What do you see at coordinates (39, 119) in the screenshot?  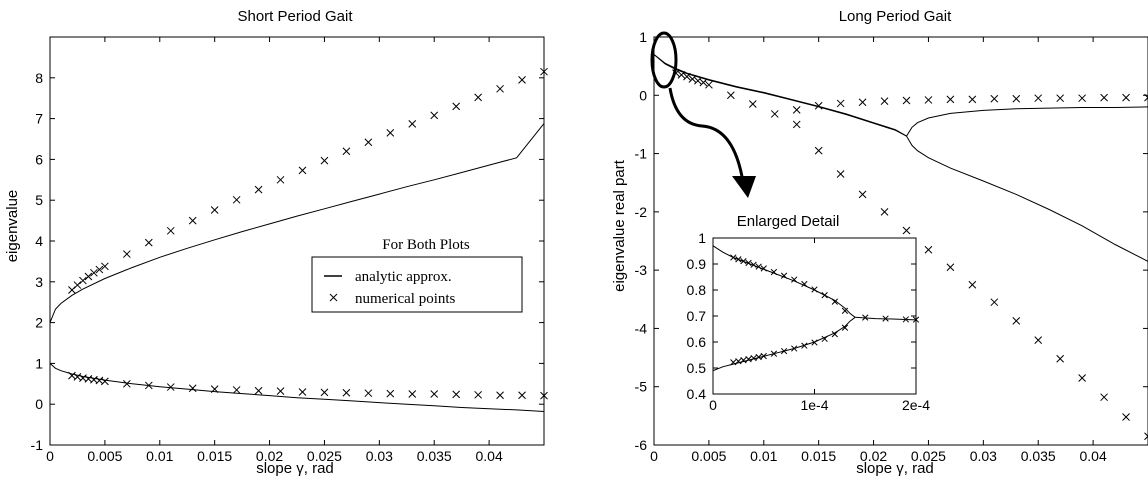 I see `y-tick-label: 7` at bounding box center [39, 119].